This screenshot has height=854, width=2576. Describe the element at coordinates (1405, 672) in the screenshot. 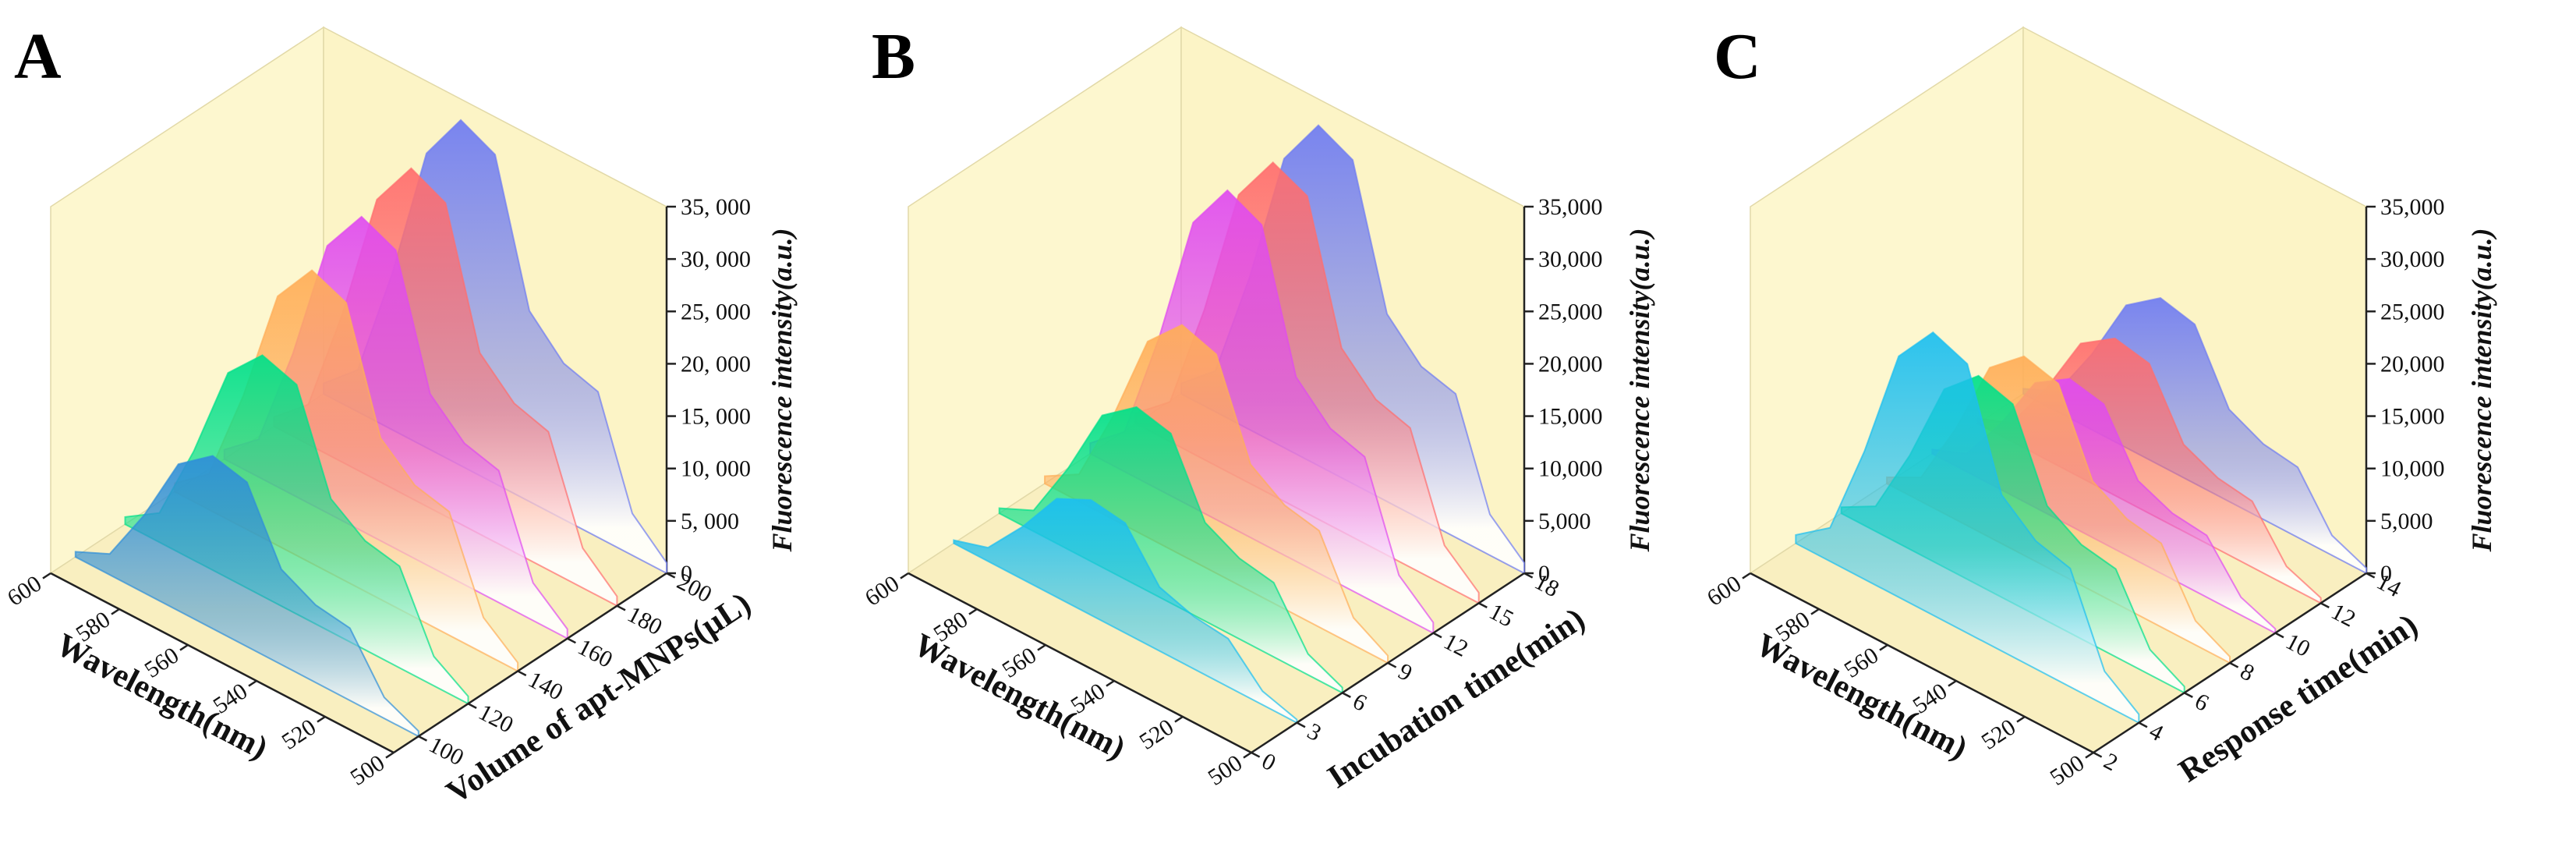

I see `depth-tick-label: 9` at that location.